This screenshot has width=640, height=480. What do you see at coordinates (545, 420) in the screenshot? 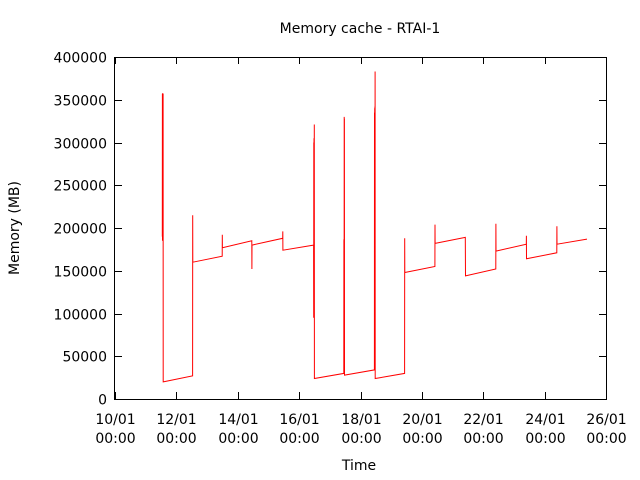
I see `x-tick-label-date: 24/01` at bounding box center [545, 420].